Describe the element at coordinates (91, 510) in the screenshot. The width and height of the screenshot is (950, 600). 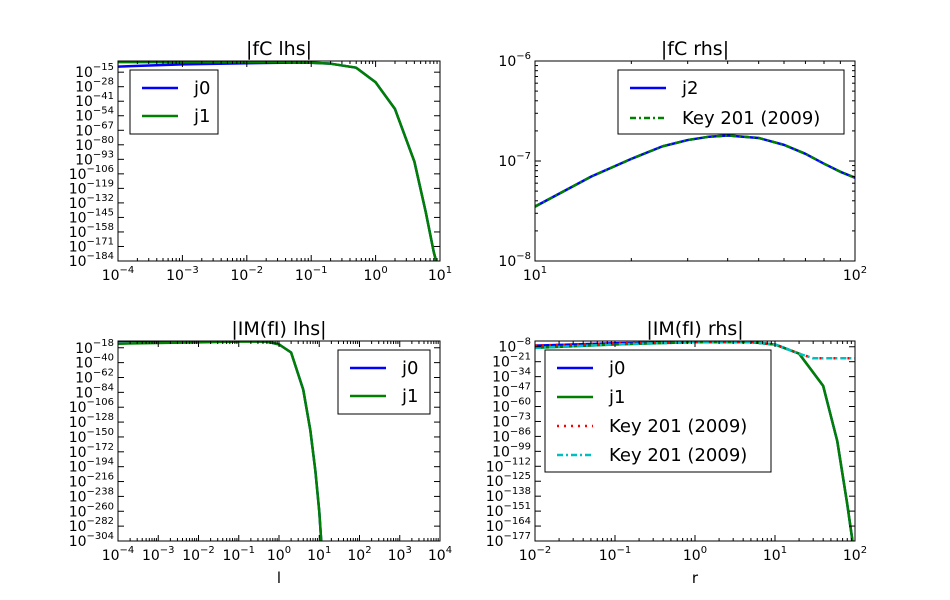
I see `y-tick-label: 10−260` at that location.